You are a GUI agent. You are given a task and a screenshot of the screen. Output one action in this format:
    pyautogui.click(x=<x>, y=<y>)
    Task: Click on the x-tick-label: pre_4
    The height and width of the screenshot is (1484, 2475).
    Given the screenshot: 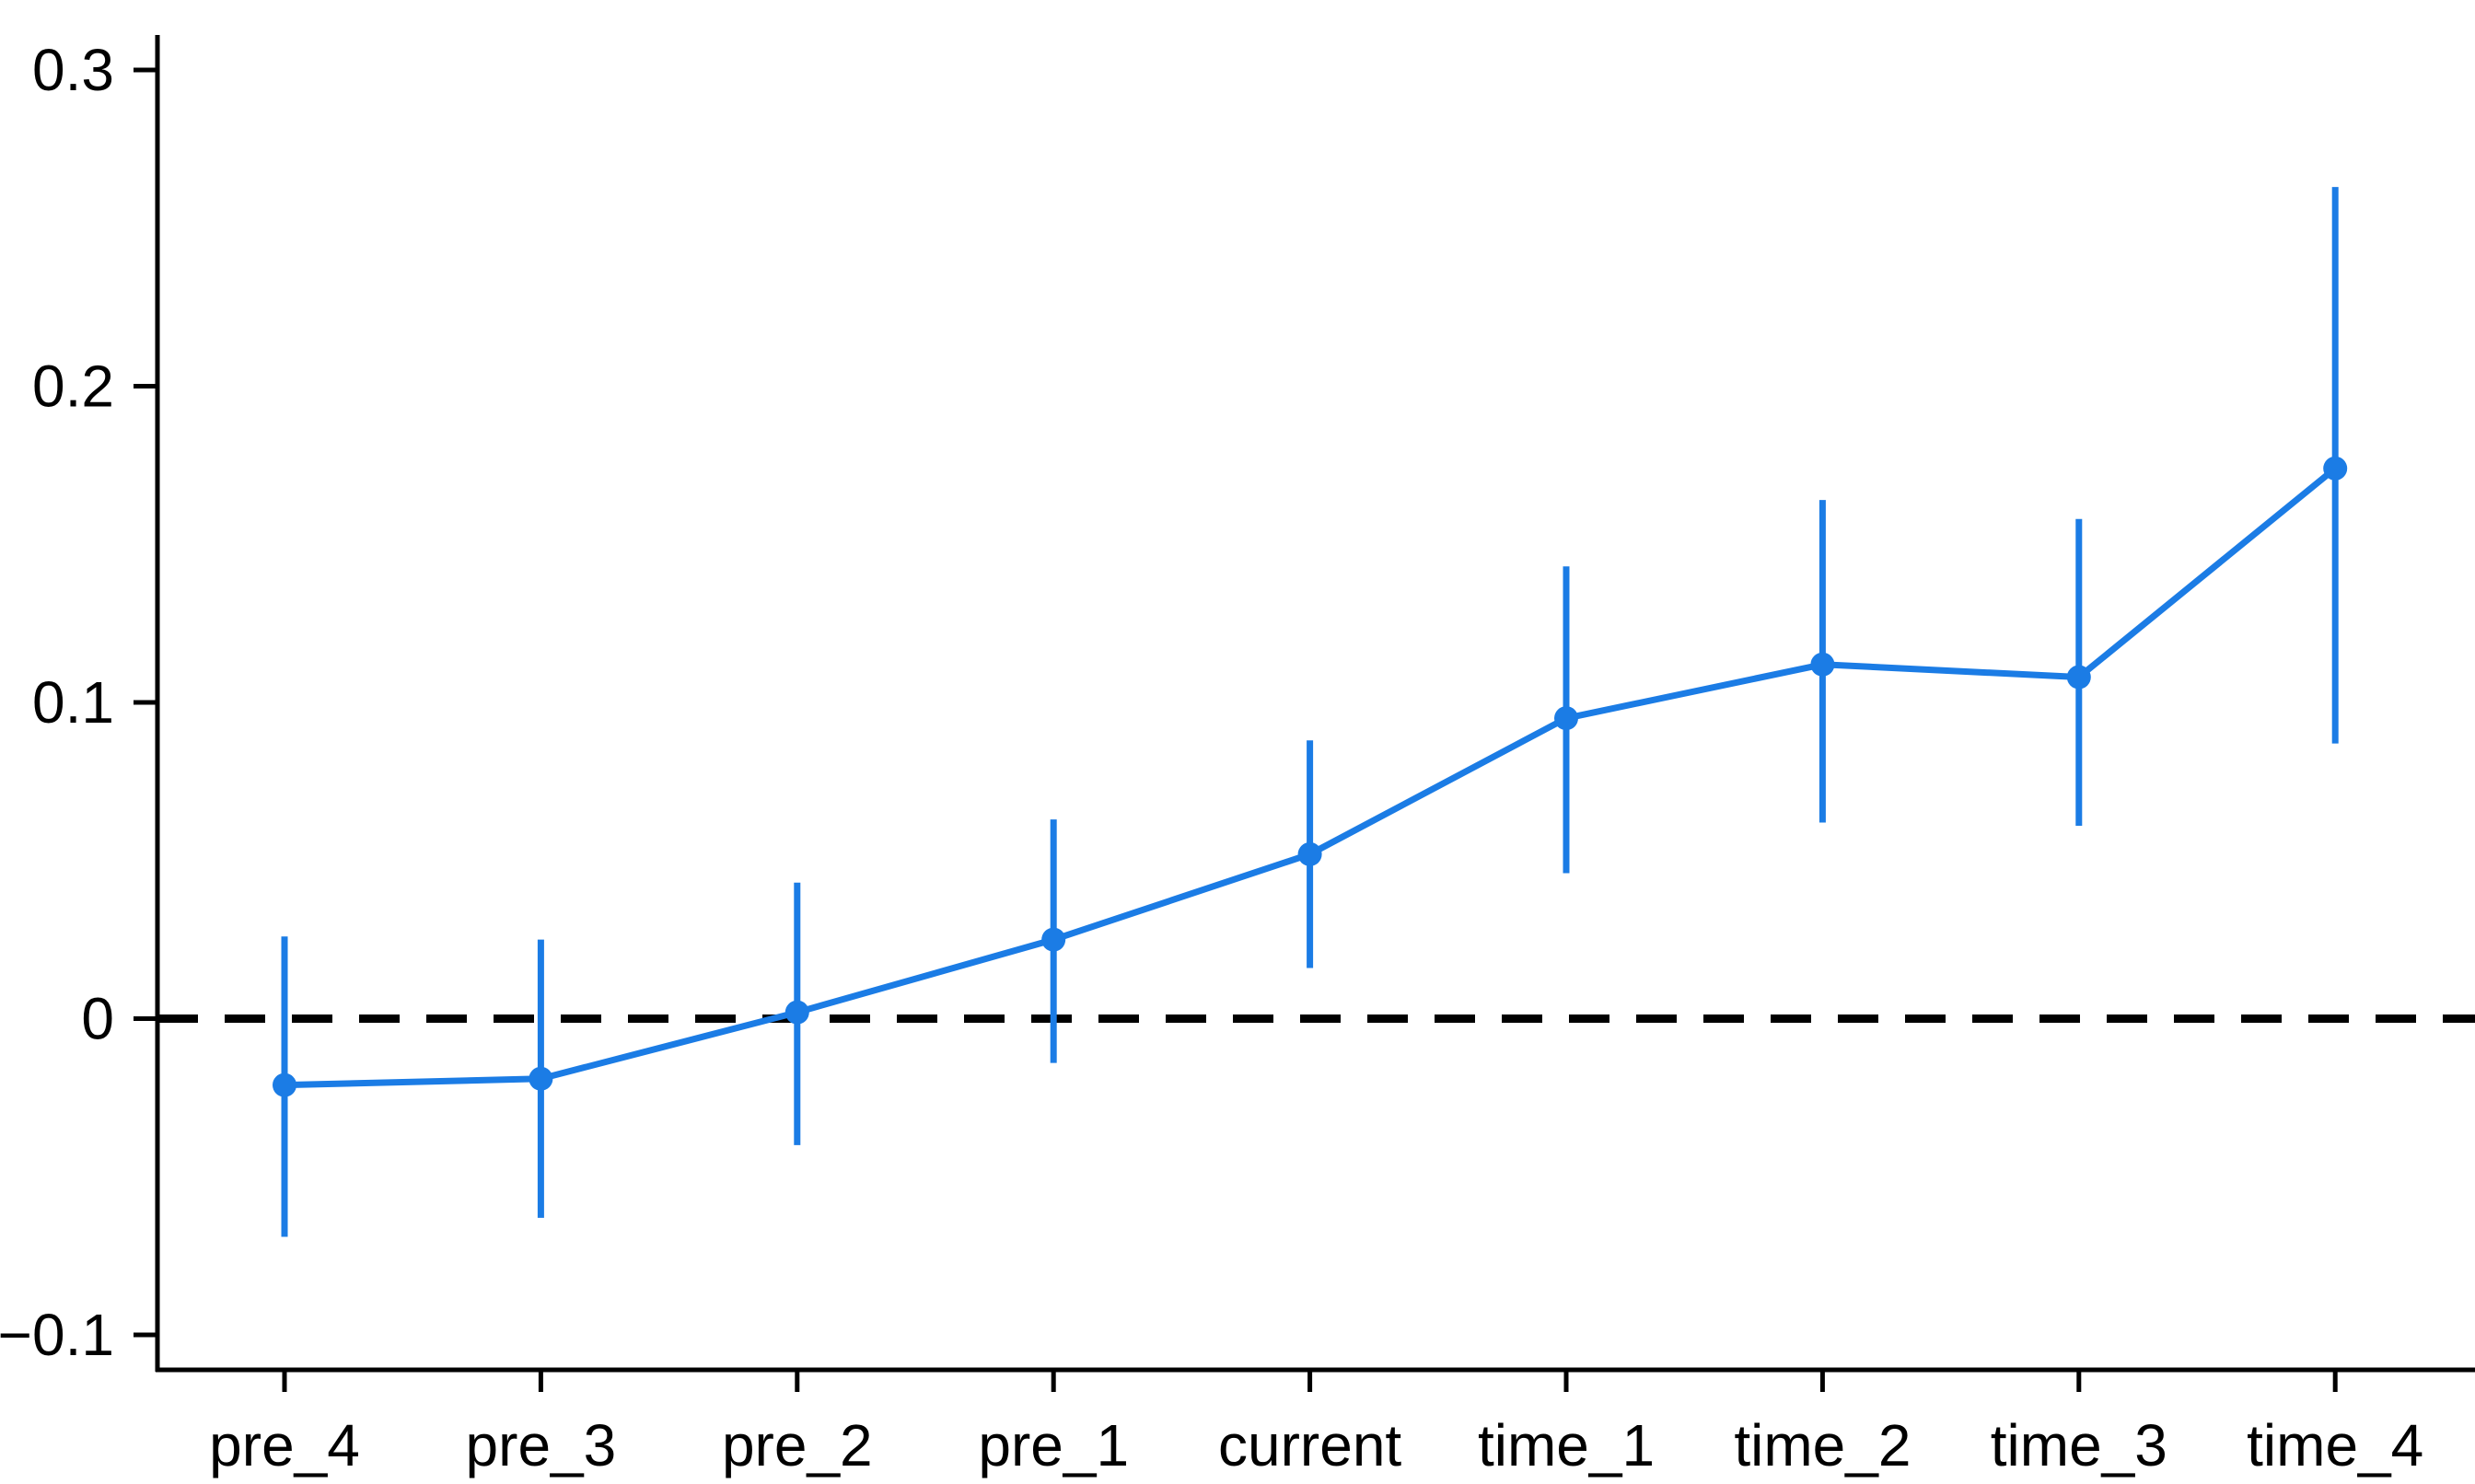 What is the action you would take?
    pyautogui.click(x=284, y=1445)
    